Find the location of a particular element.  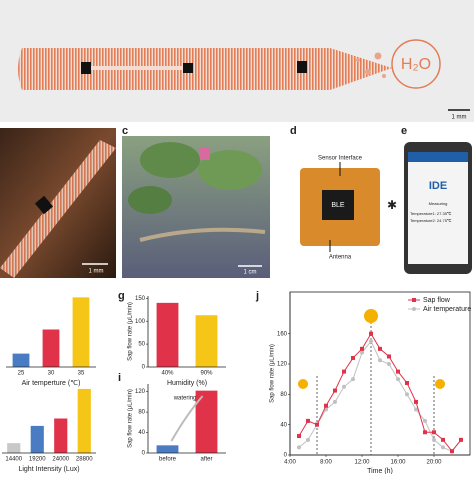

panel-label: i is located at coordinates (119, 378).